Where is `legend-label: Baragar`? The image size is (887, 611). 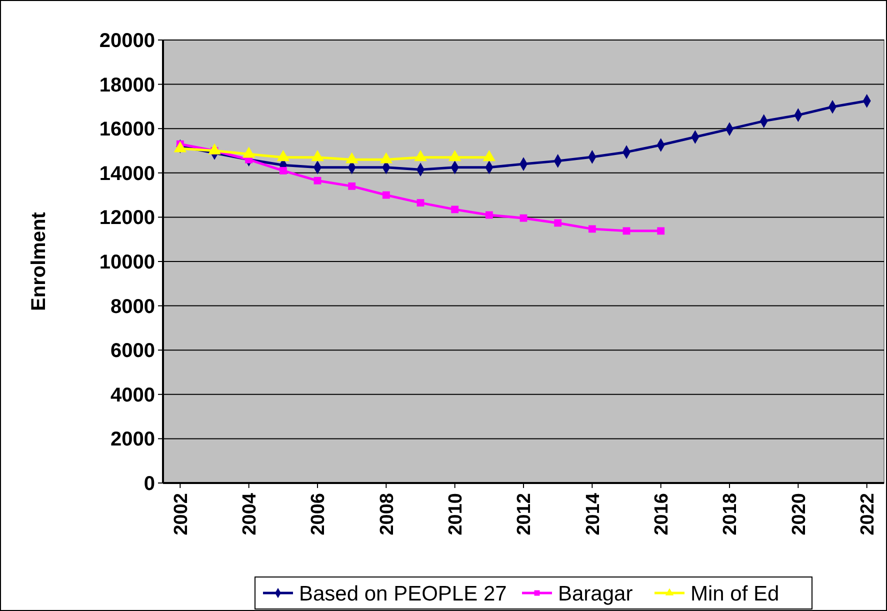
legend-label: Baragar is located at coordinates (595, 594).